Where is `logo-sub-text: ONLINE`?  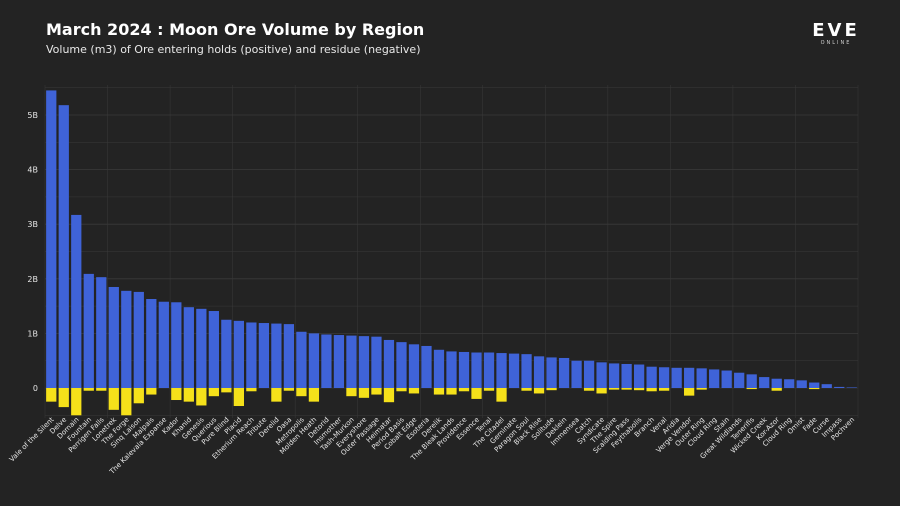 logo-sub-text: ONLINE is located at coordinates (836, 43).